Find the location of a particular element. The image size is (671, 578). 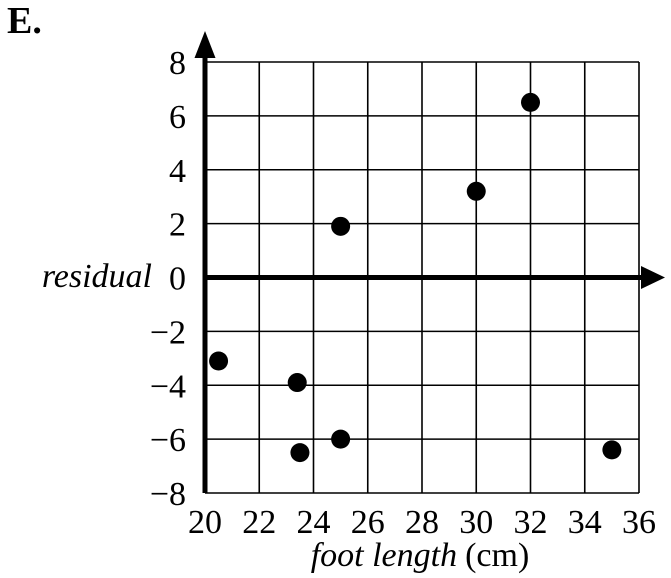

x-tick-label: 20 is located at coordinates (205, 522).